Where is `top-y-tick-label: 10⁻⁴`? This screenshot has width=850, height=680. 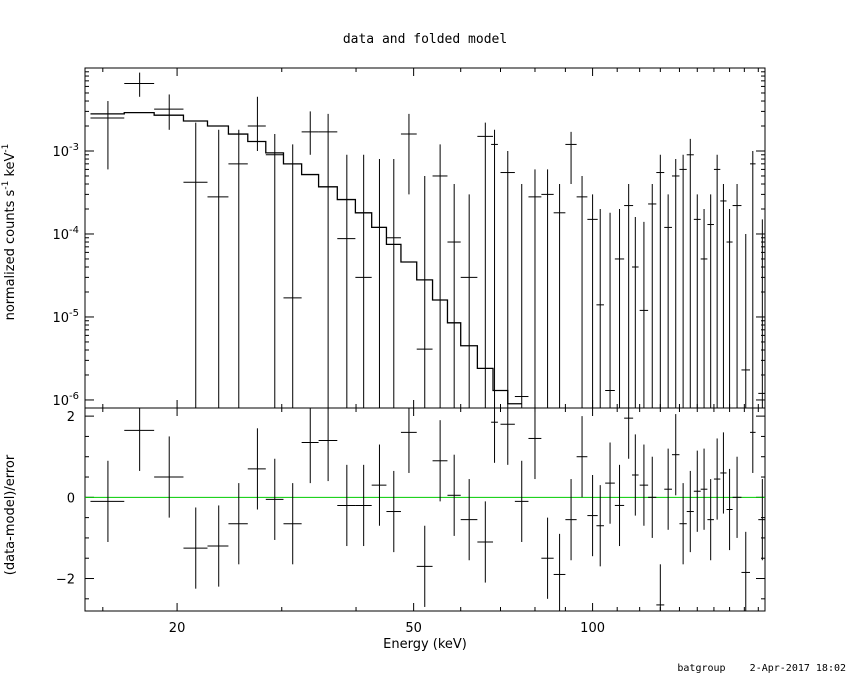 top-y-tick-label: 10⁻⁴ is located at coordinates (65, 234).